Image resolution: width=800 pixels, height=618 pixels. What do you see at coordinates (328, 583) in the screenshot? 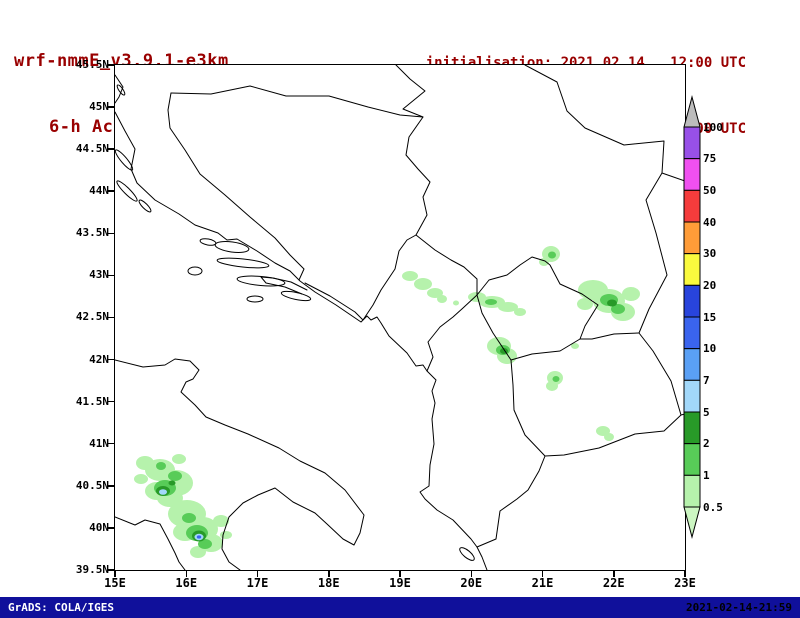
I see `x-axis-label: 18E` at bounding box center [328, 583].